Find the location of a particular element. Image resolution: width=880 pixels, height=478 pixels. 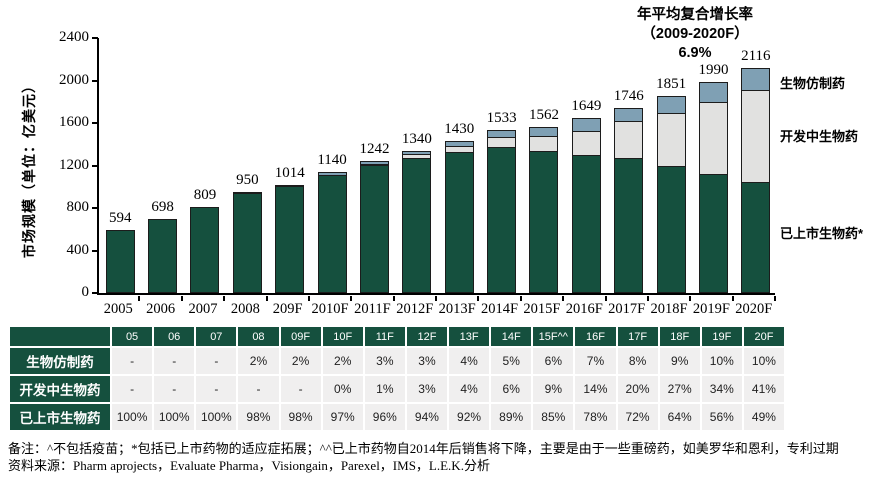

bar-slot-2006: 698 is located at coordinates (162, 165).